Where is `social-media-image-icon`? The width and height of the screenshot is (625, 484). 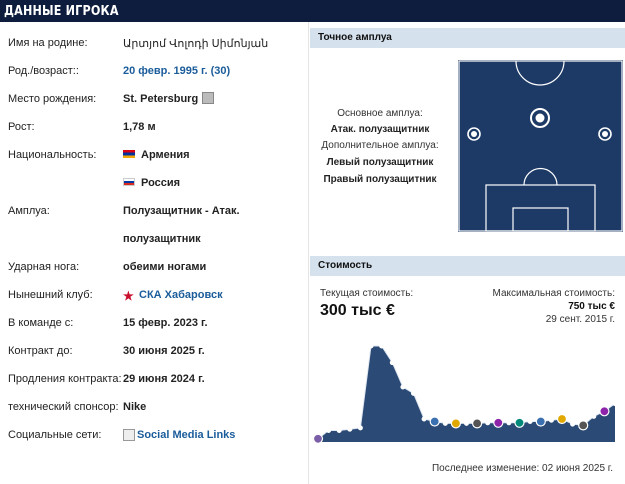
social-media-image-icon is located at coordinates (129, 435).